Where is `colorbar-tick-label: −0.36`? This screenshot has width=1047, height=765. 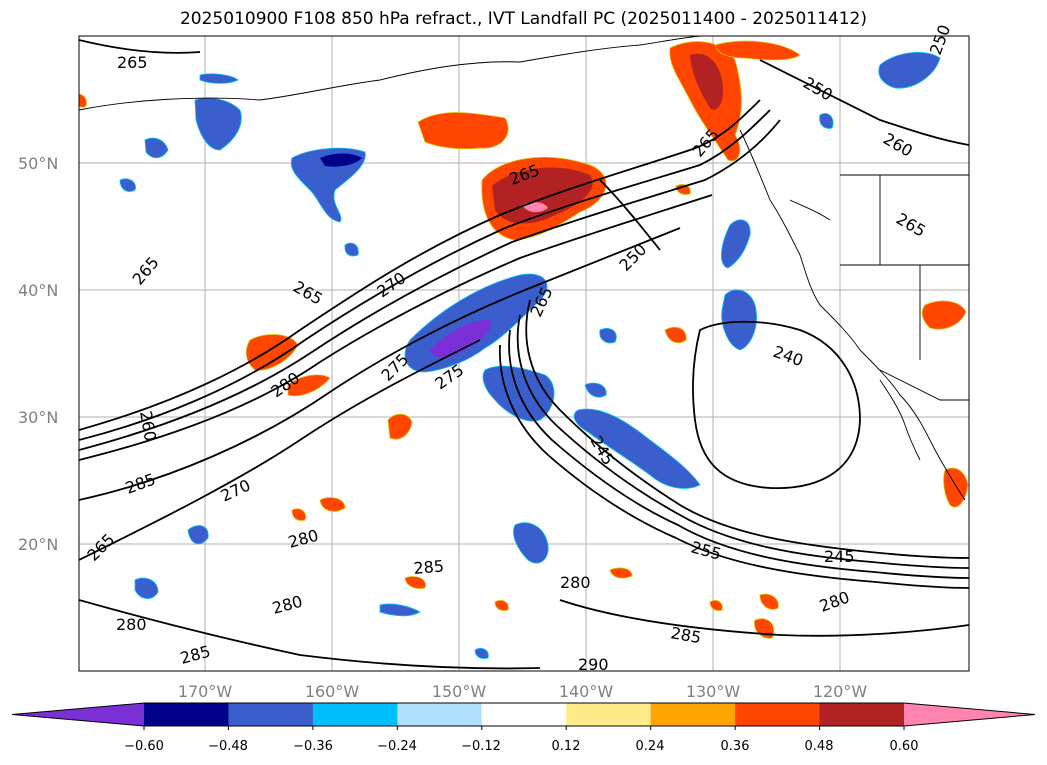
colorbar-tick-label: −0.36 is located at coordinates (313, 746).